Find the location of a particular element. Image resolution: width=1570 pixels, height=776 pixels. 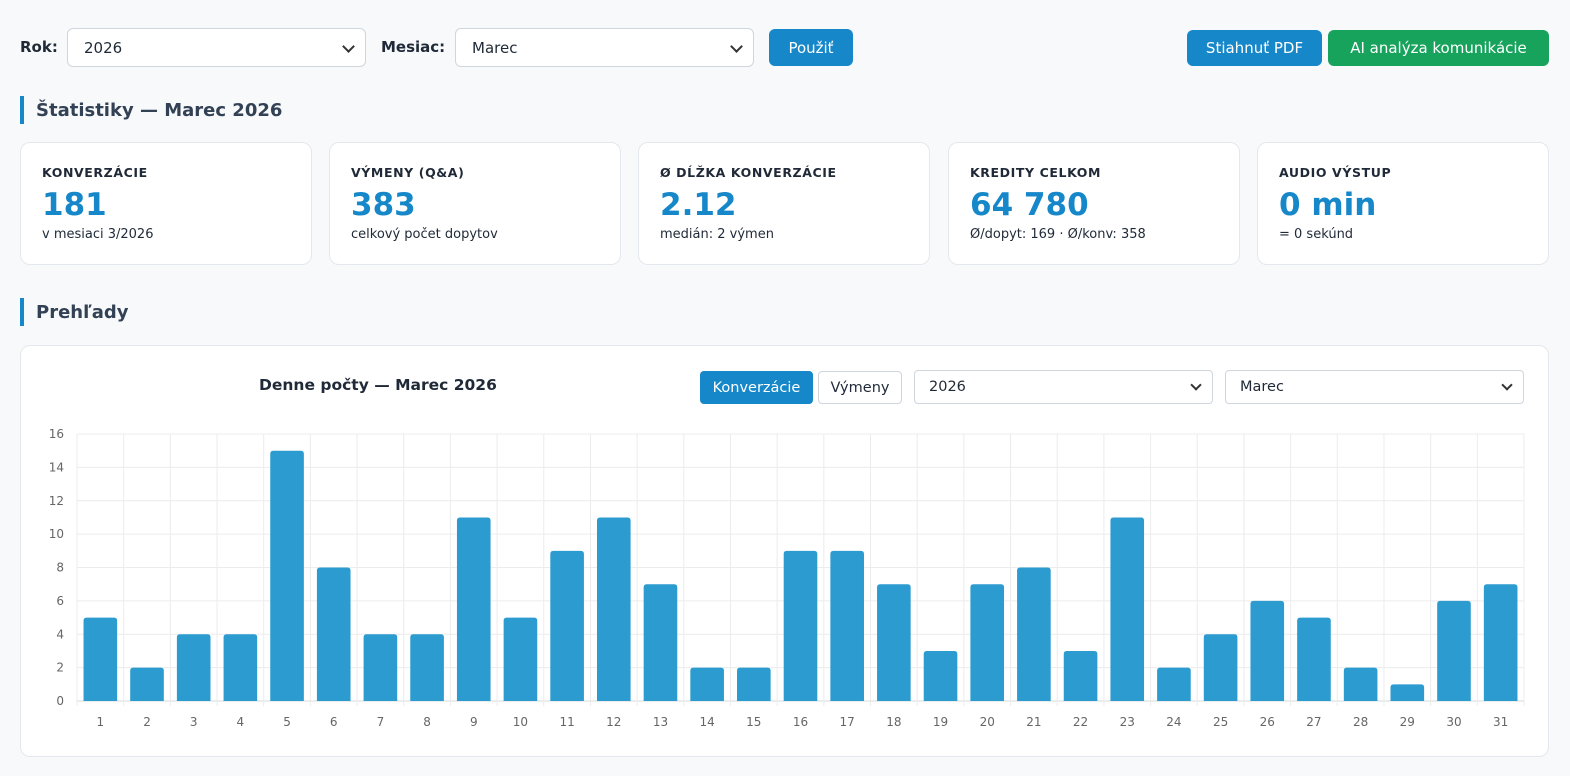

stat-card-avg-length: Ø DĹŽKA KONVERZÁCIE 2.12 medián: 2 výmen is located at coordinates (784, 203).